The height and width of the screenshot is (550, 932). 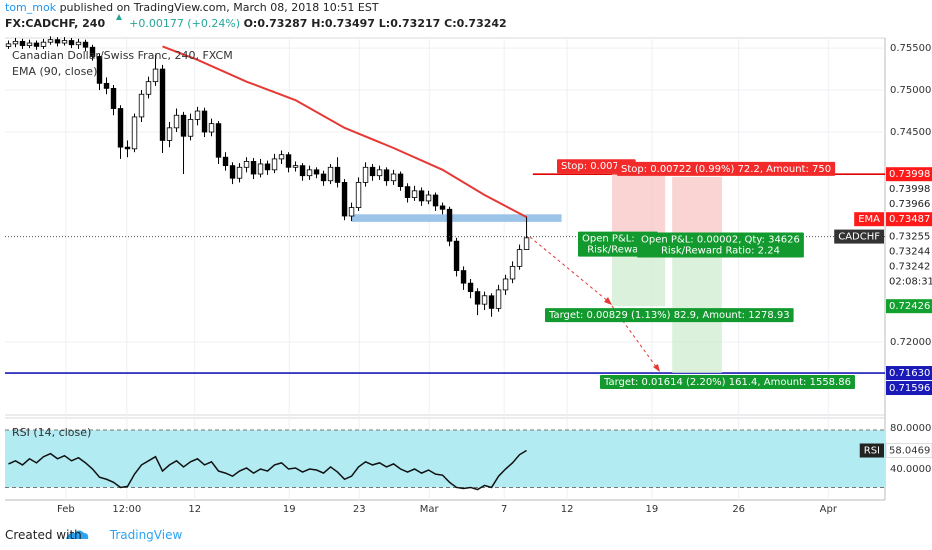 What do you see at coordinates (829, 509) in the screenshot?
I see `x-tick-label: Apr` at bounding box center [829, 509].